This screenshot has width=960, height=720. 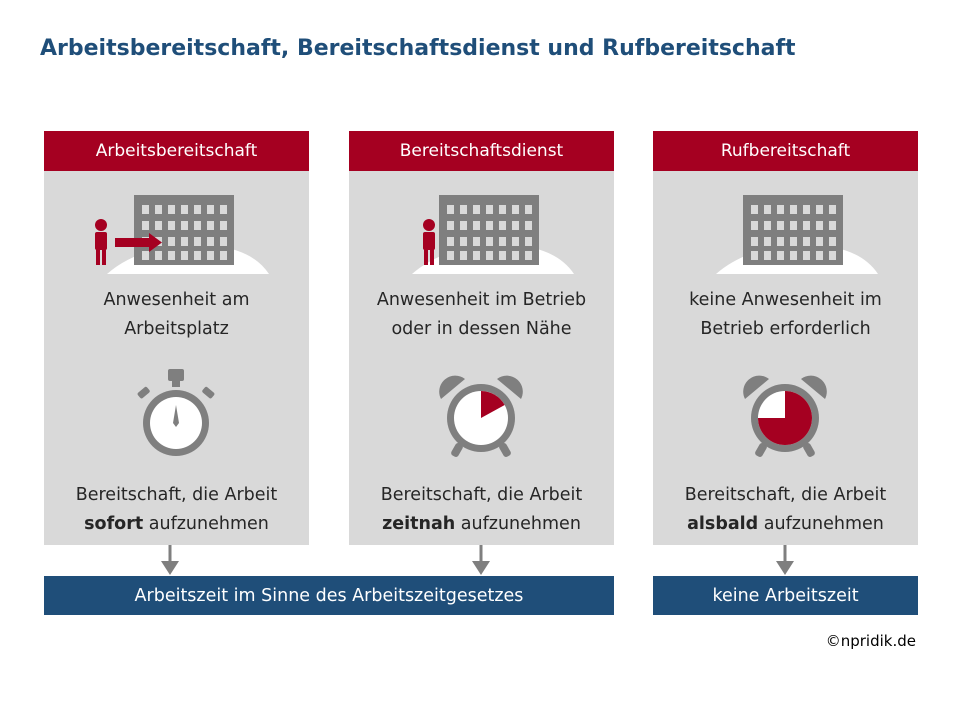 I want to click on building-icon, so click(x=797, y=234).